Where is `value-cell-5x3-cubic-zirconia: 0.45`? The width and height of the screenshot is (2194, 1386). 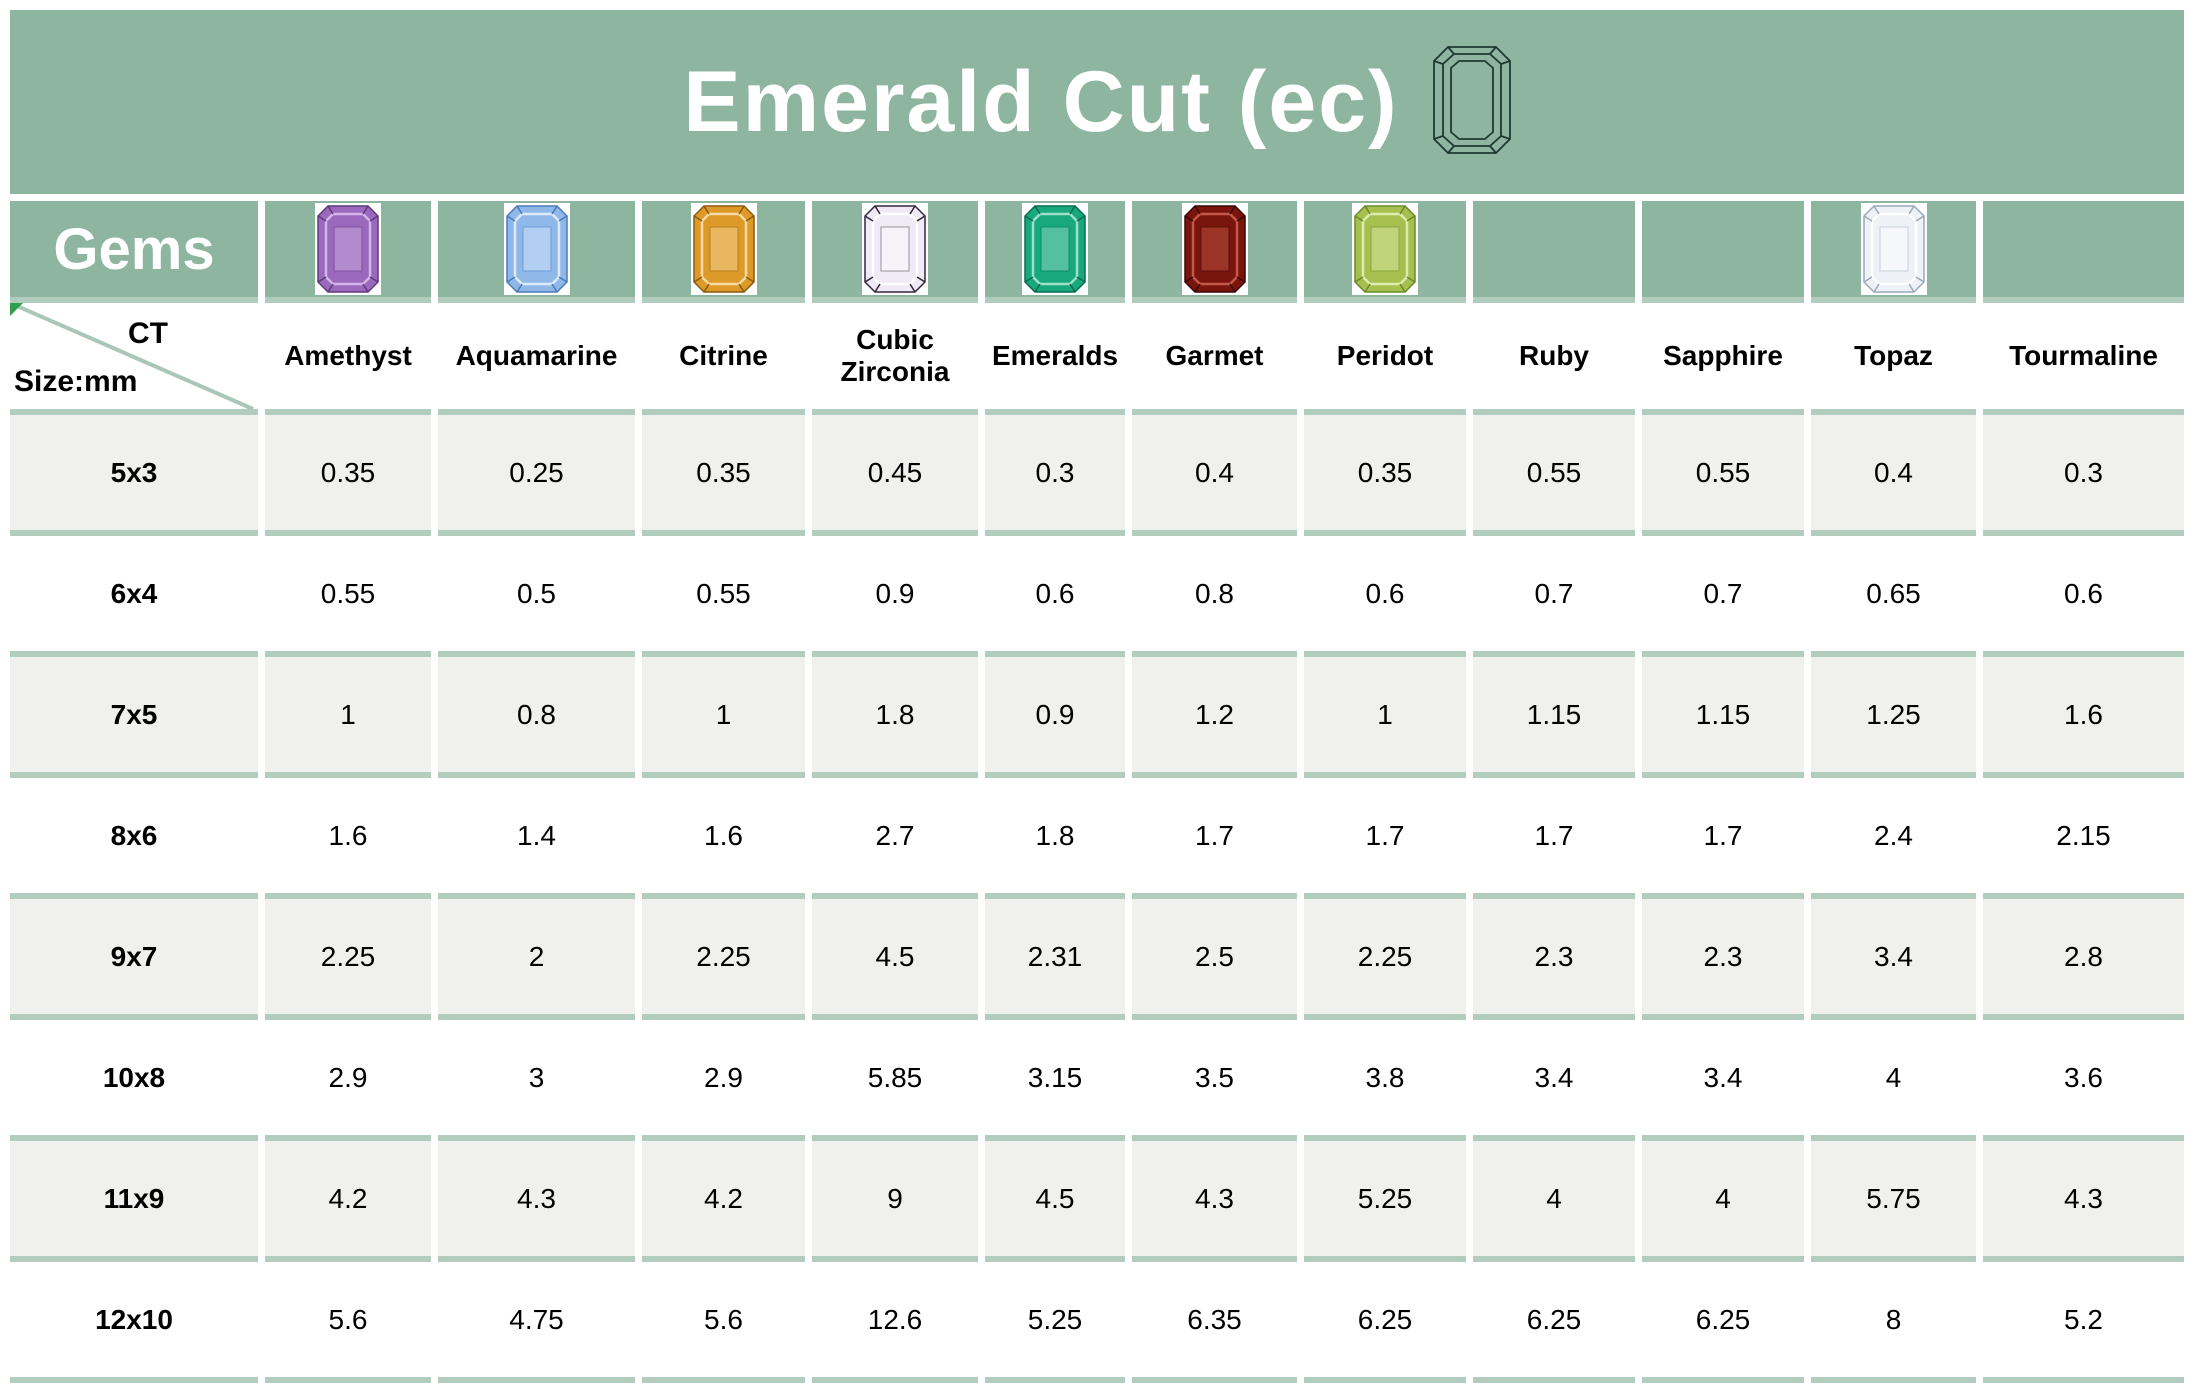
value-cell-5x3-cubic-zirconia: 0.45 is located at coordinates (895, 475).